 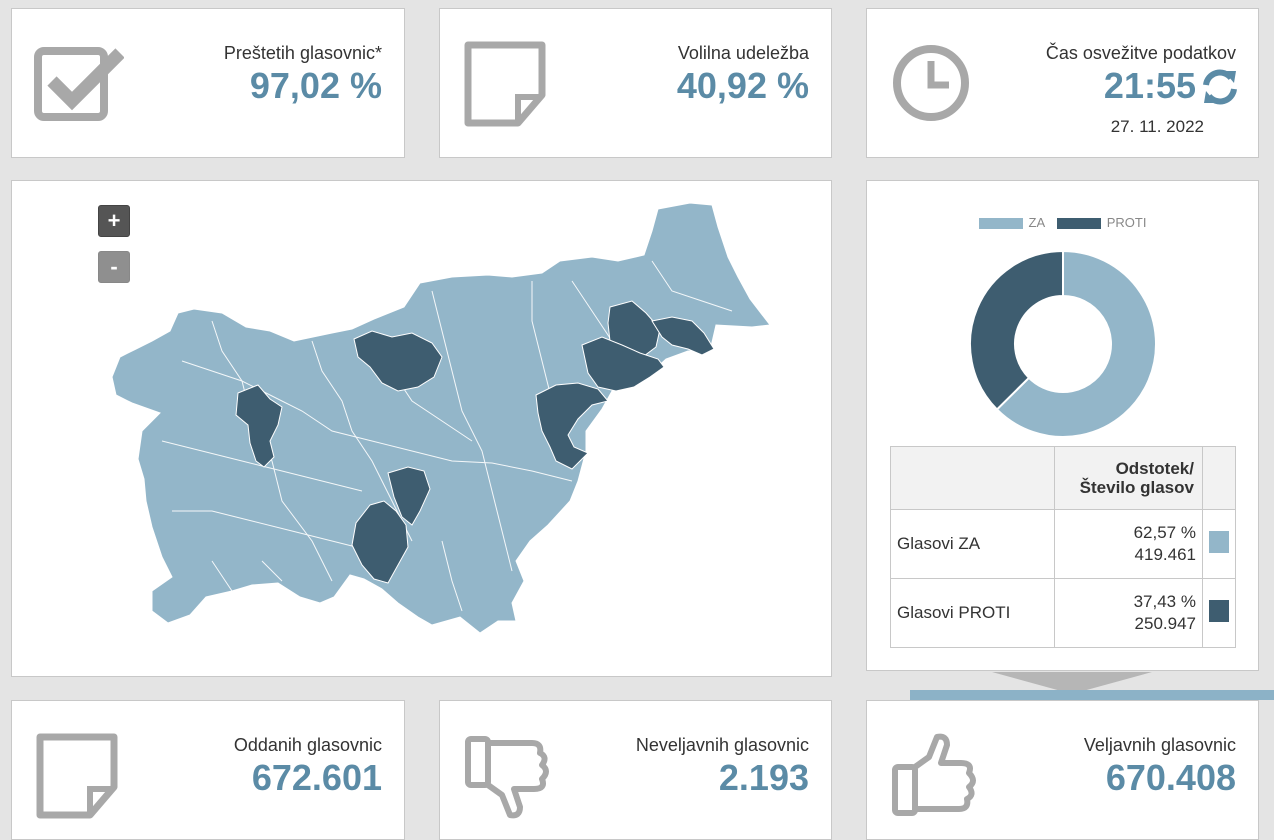 What do you see at coordinates (1126, 222) in the screenshot?
I see `legend-label-proti: PROTI` at bounding box center [1126, 222].